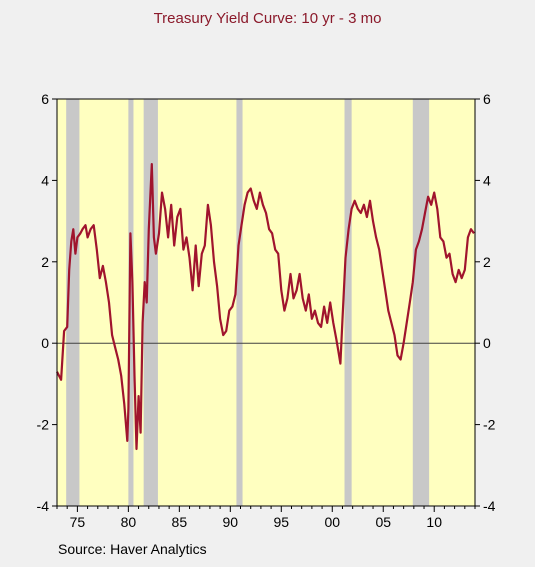 The height and width of the screenshot is (567, 535). I want to click on y-tick-label-left: 2, so click(45, 262).